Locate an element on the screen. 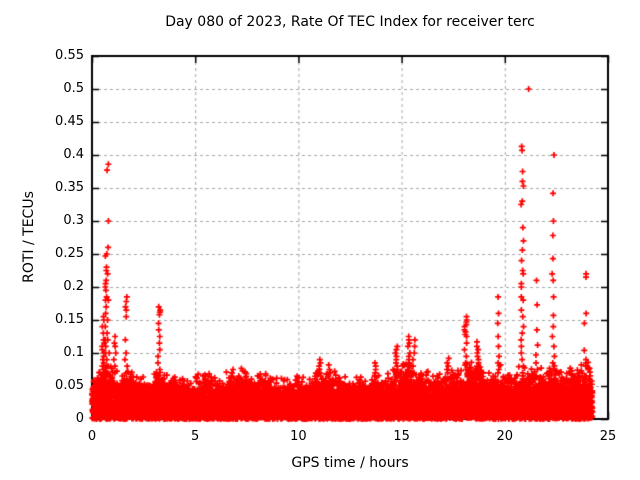 Image resolution: width=640 pixels, height=480 pixels. y-tick-label: 0.15 is located at coordinates (69, 319).